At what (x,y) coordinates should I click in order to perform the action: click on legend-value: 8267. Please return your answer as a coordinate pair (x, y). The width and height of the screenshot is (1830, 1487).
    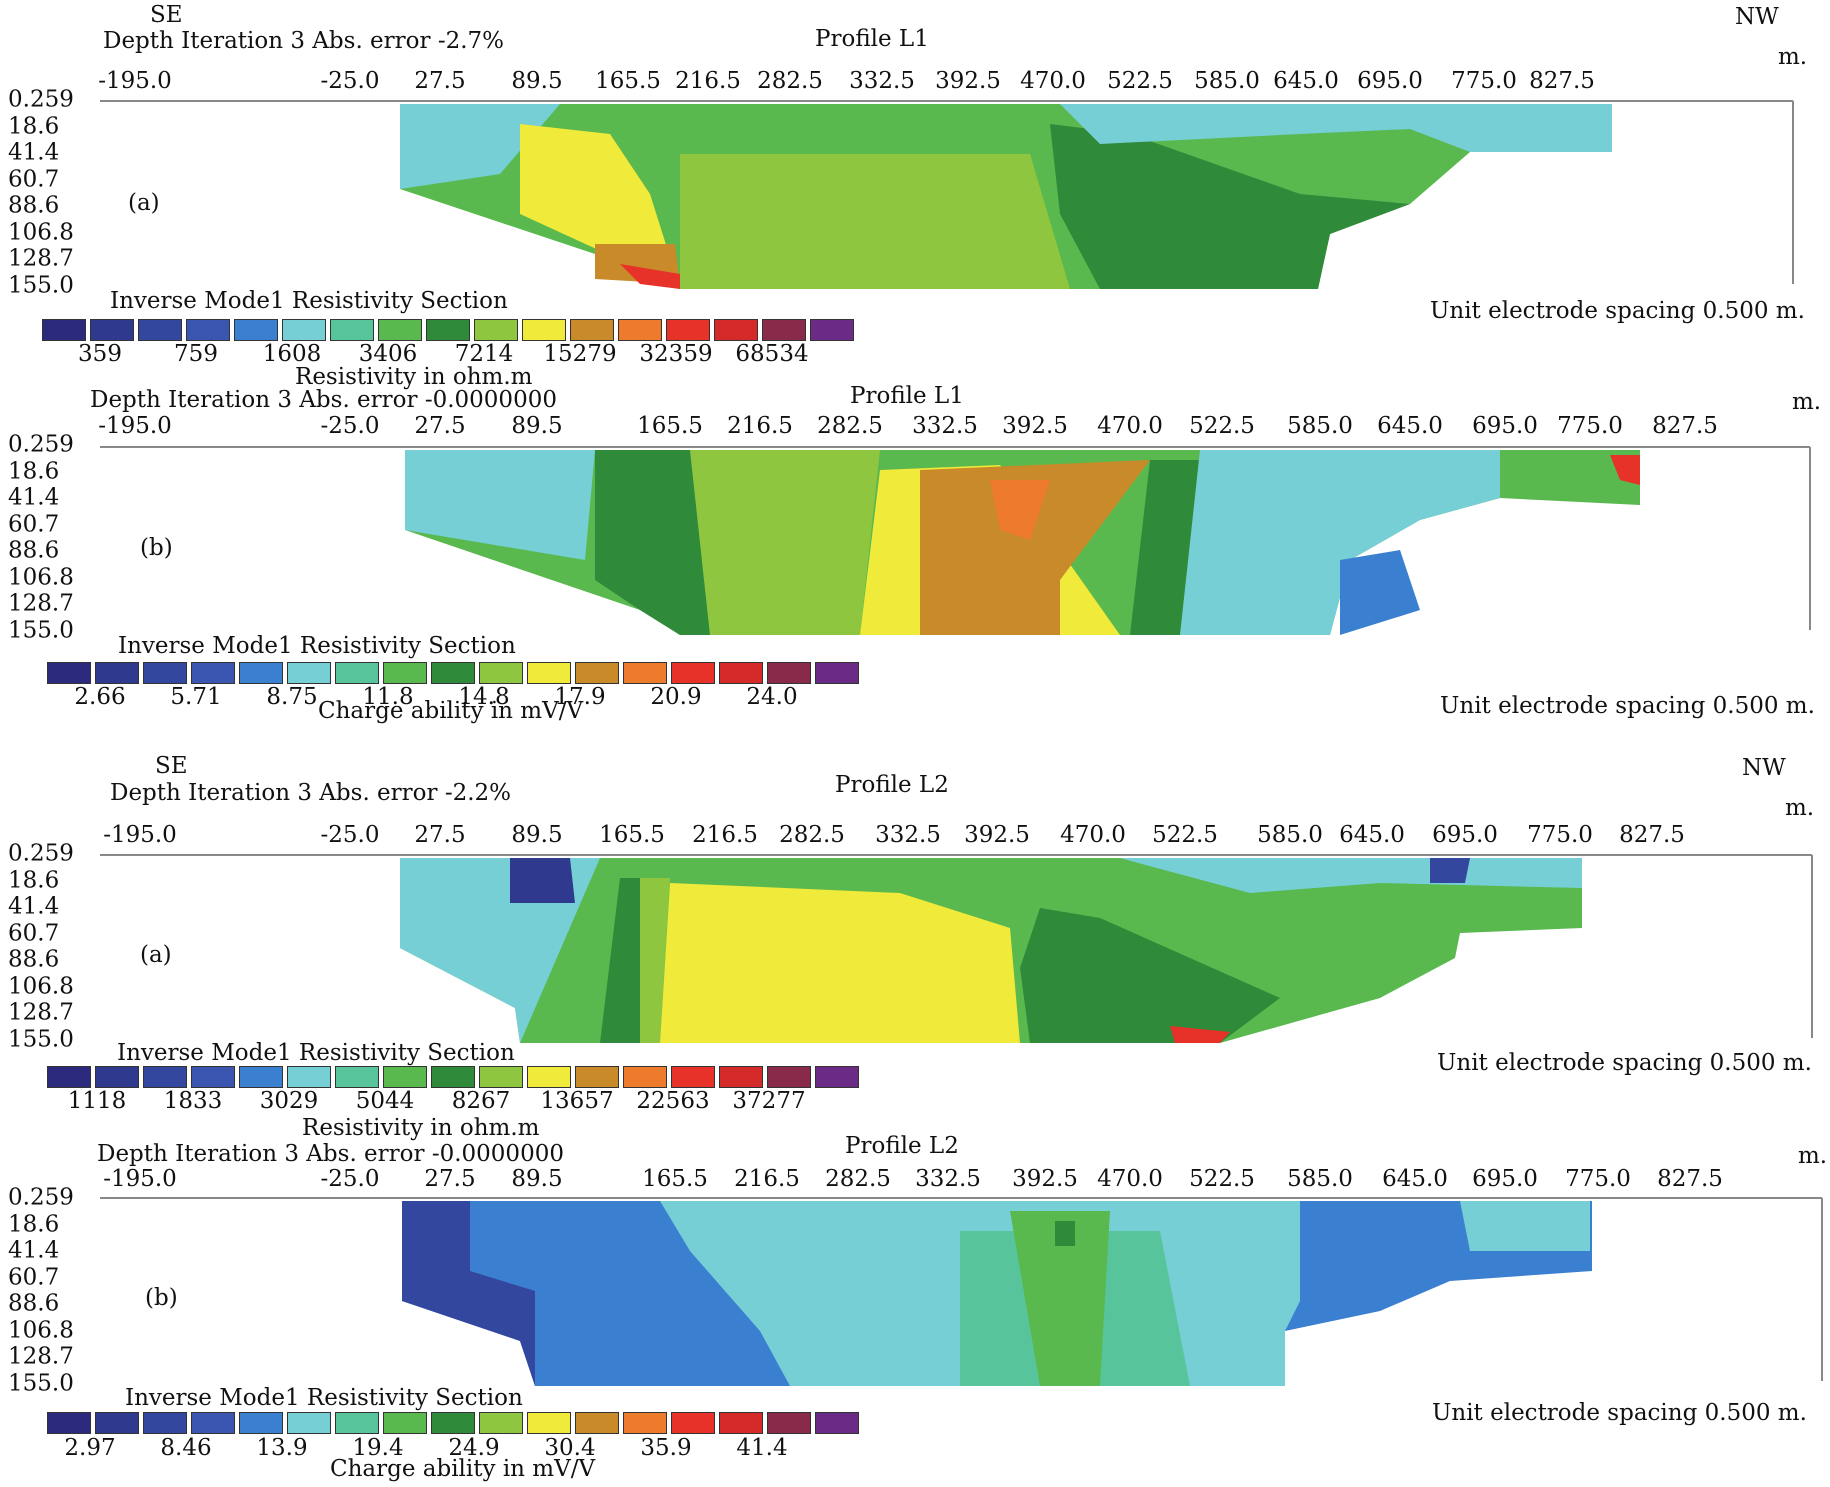
    Looking at the image, I should click on (481, 1101).